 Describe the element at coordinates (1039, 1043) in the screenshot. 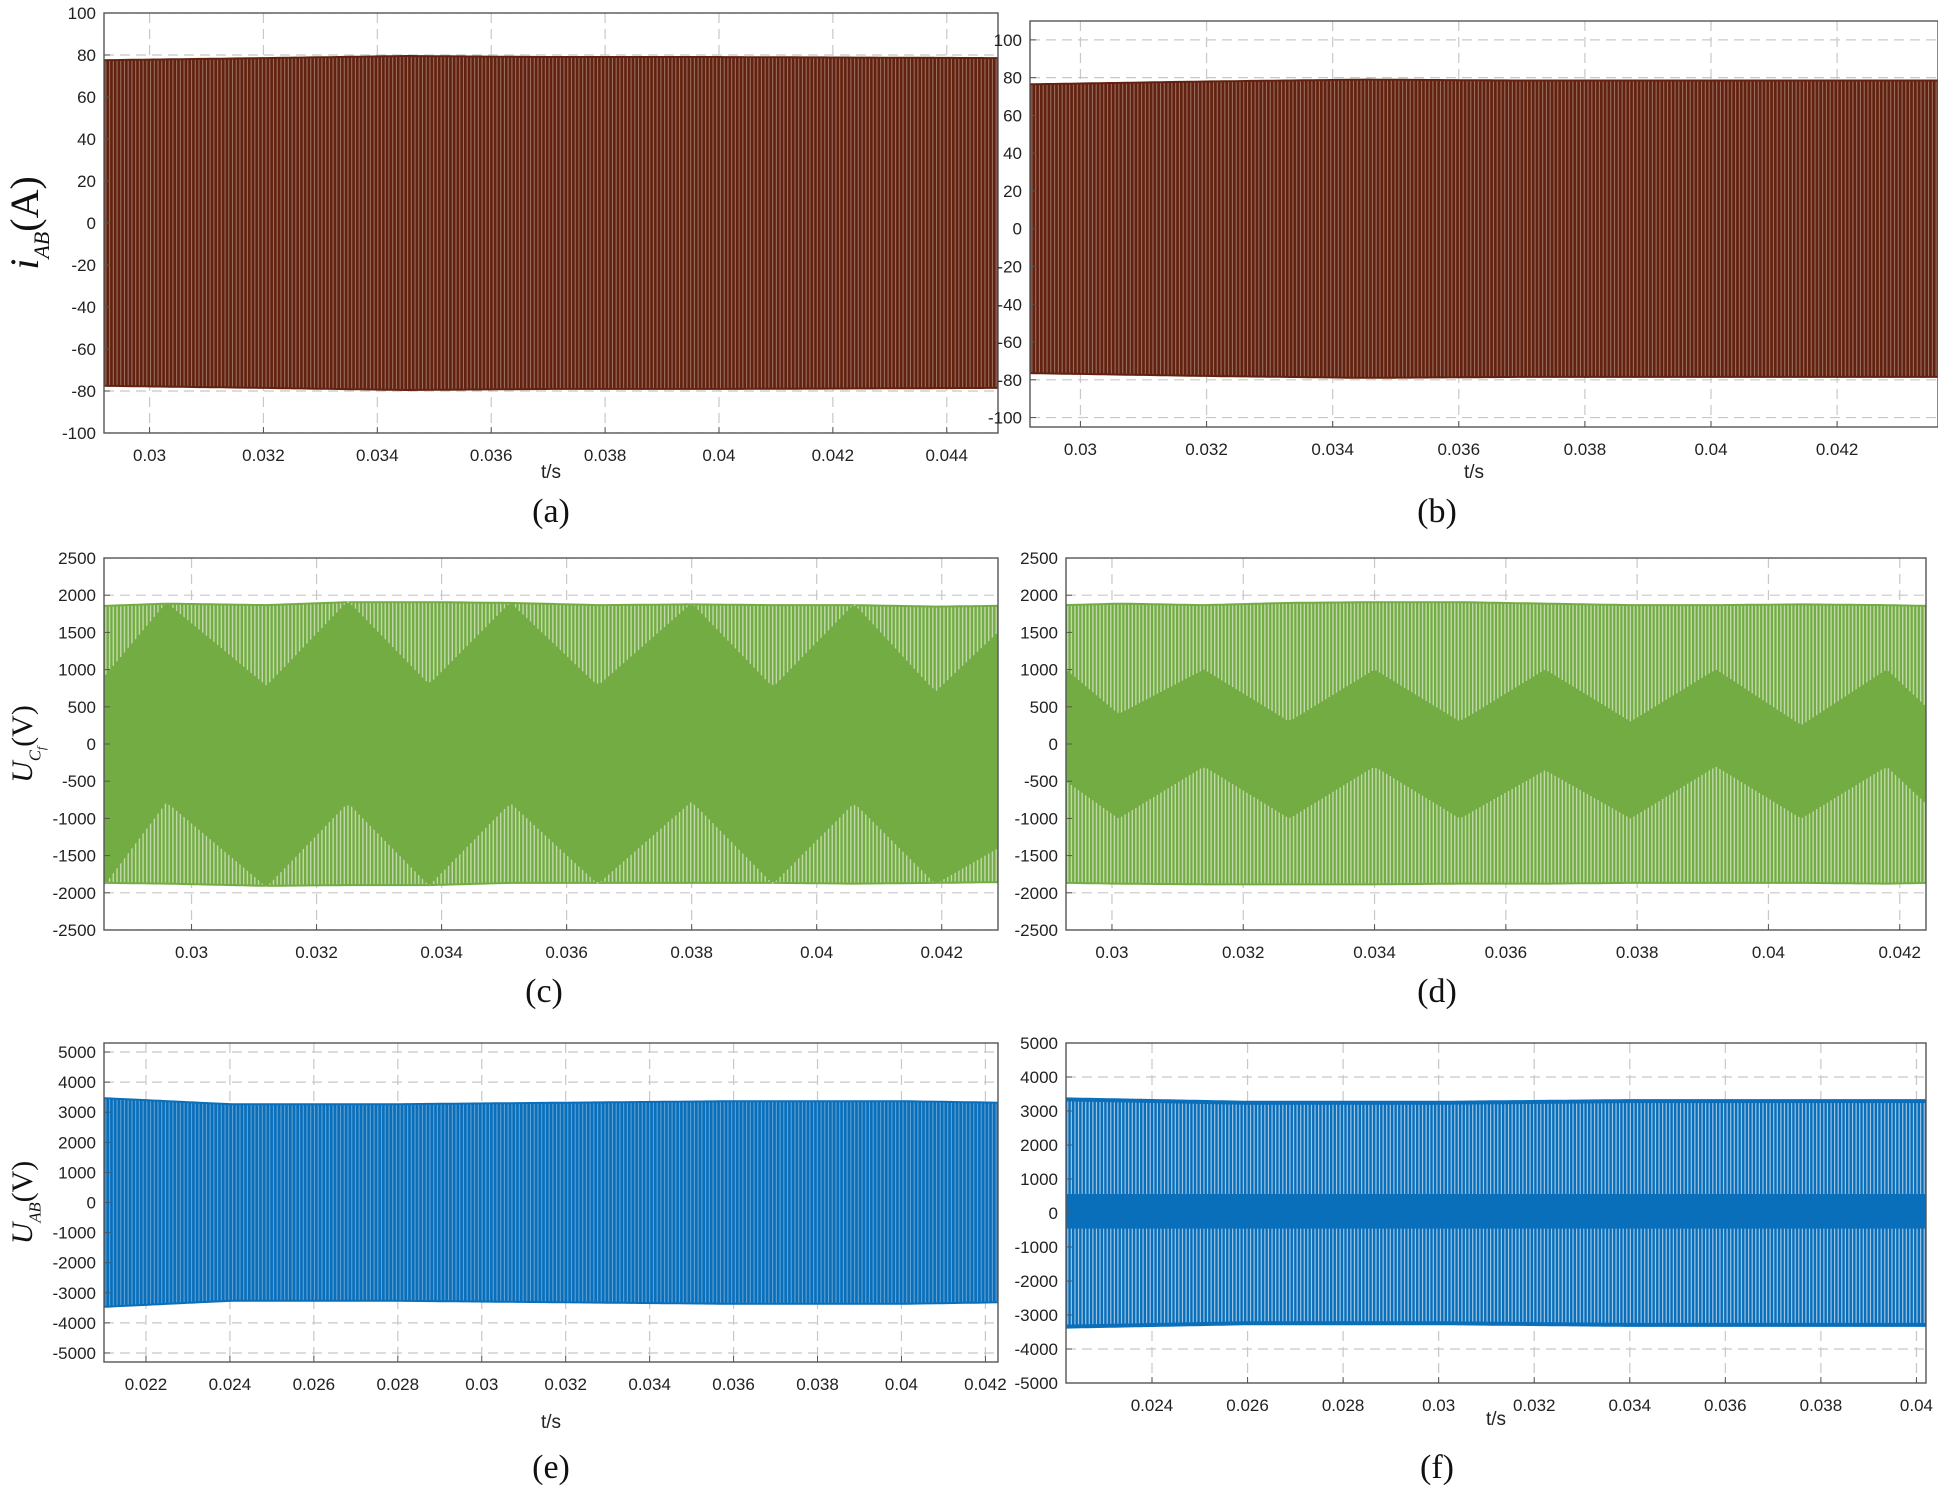

I see `y-tick-label: 5000` at that location.